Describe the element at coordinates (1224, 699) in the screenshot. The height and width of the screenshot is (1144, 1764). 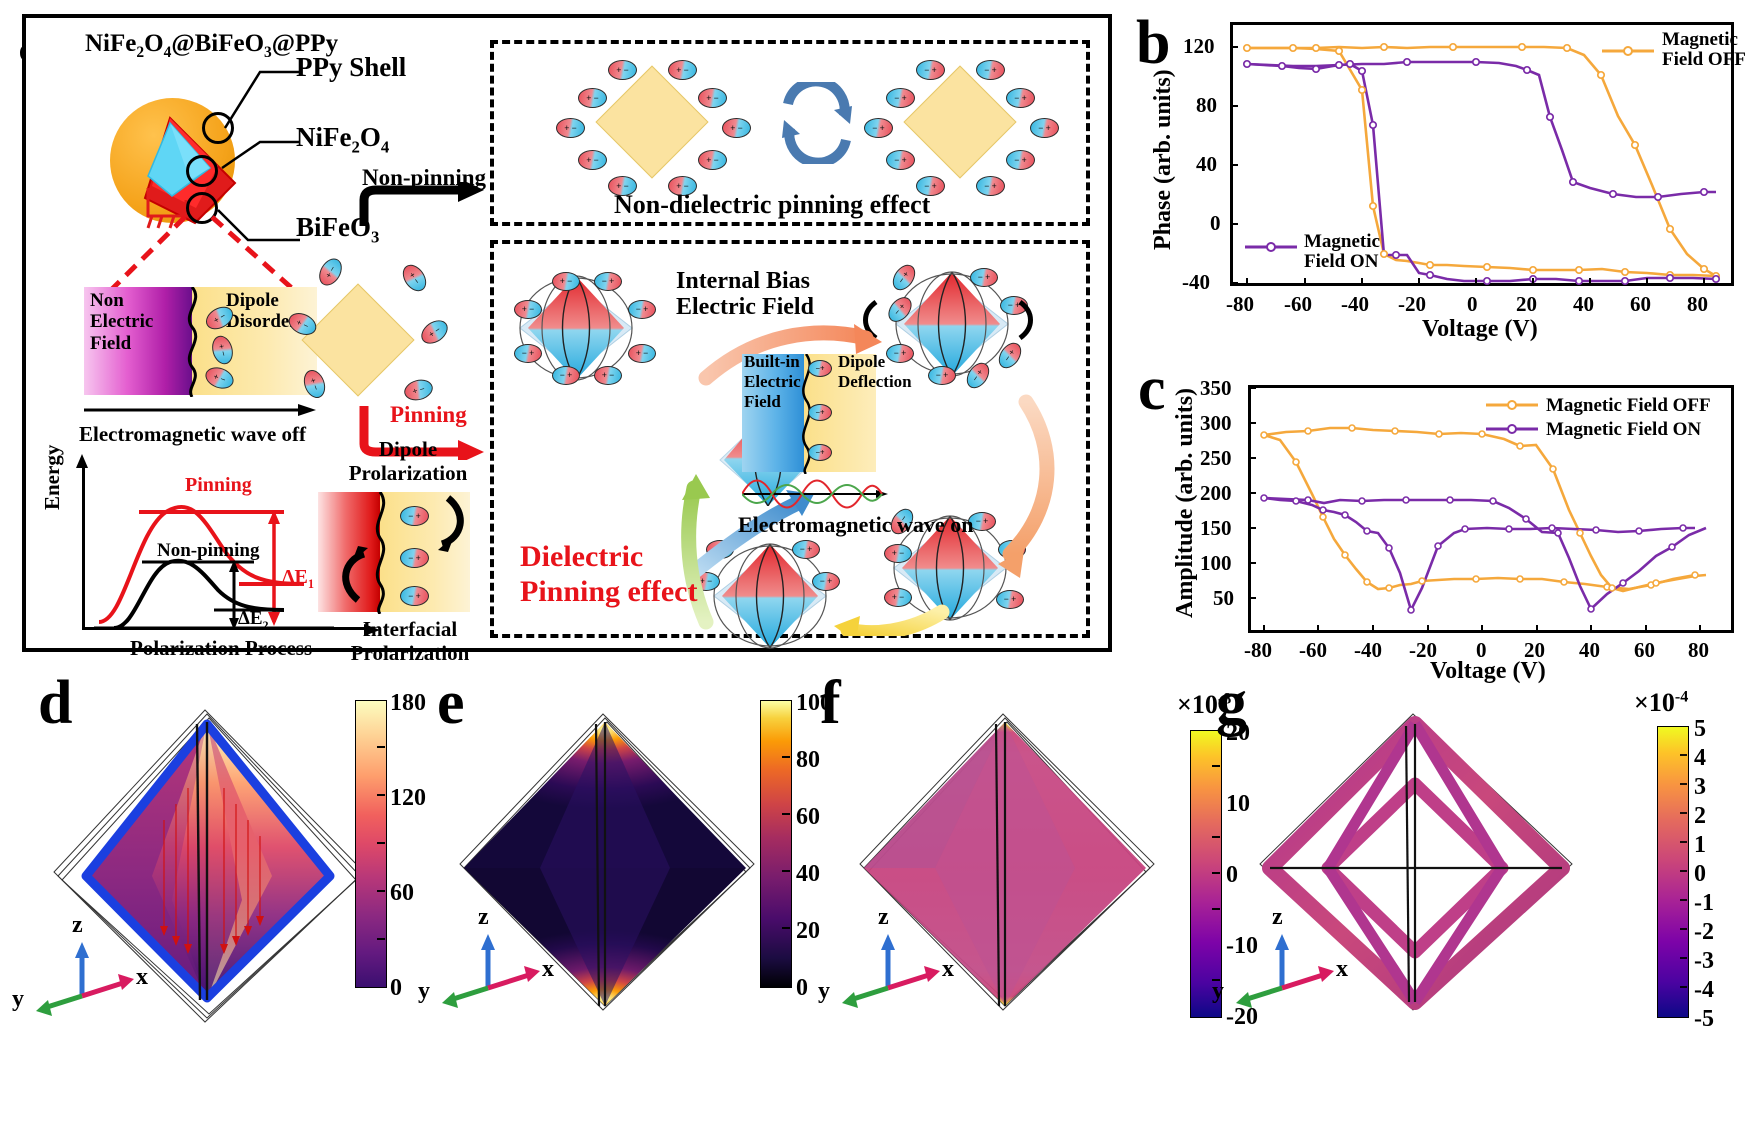
I see `panel-f-mul-exp: -8` at that location.